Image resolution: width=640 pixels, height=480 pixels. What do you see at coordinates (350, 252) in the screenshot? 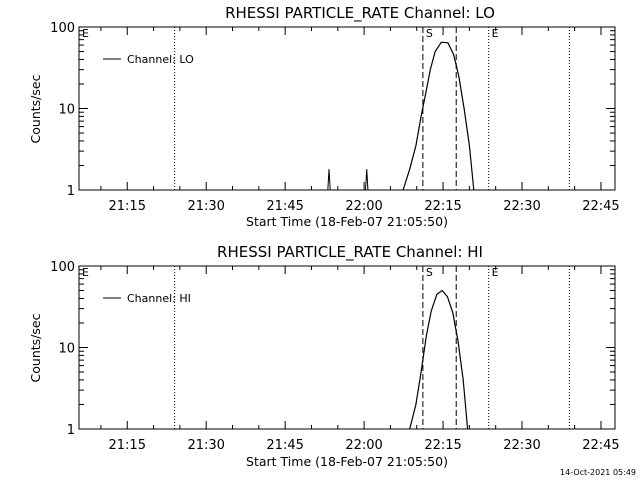
I see `chart-title: RHESSI PARTICLE_RATE Channel: HI` at bounding box center [350, 252].